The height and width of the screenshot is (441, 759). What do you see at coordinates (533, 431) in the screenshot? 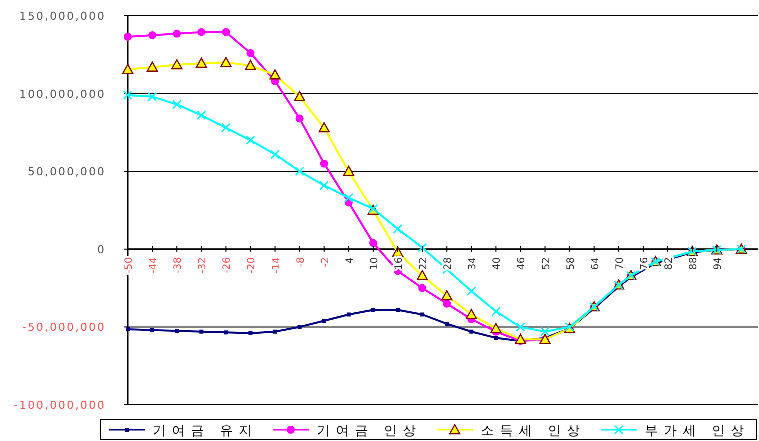
I see `legend-label: 소득세 인상` at bounding box center [533, 431].